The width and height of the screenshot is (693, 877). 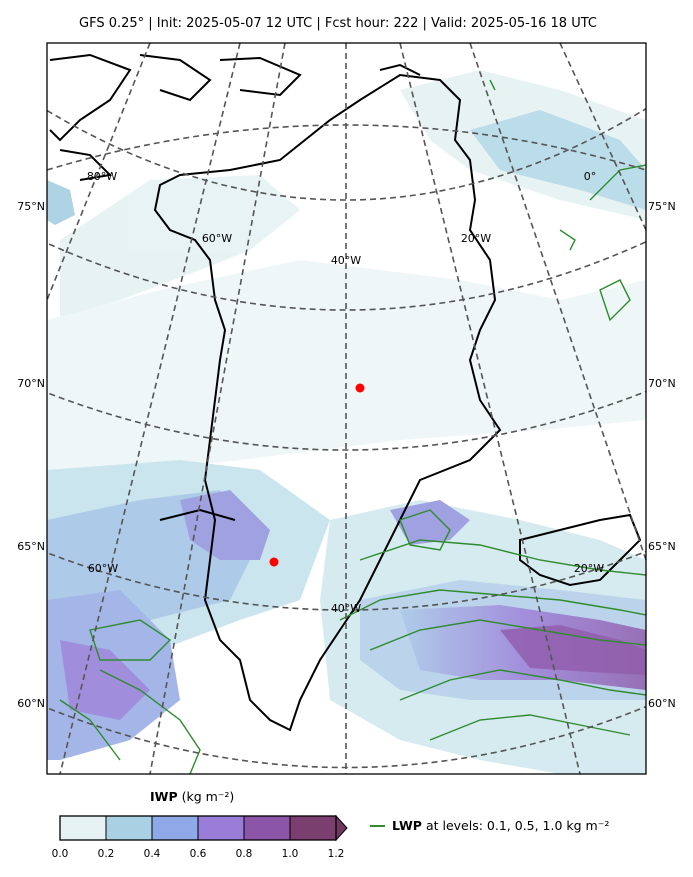 What do you see at coordinates (31, 206) in the screenshot?
I see `lat-label-left-75: 75°N` at bounding box center [31, 206].